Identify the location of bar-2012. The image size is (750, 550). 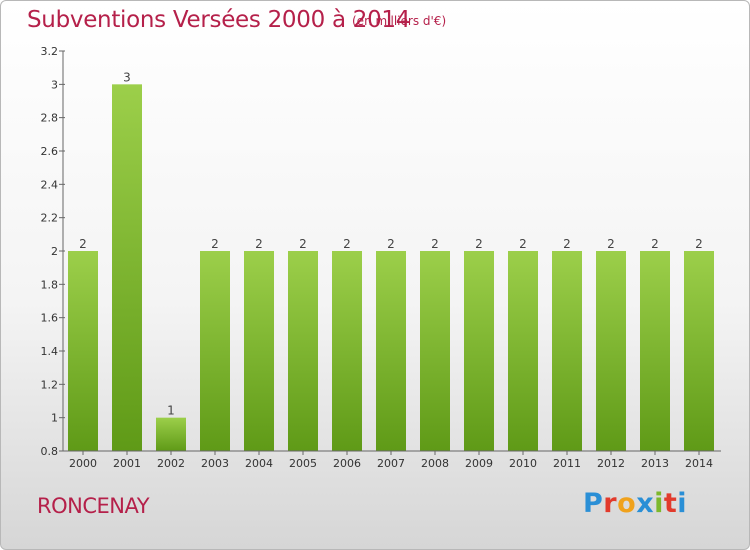
(611, 351).